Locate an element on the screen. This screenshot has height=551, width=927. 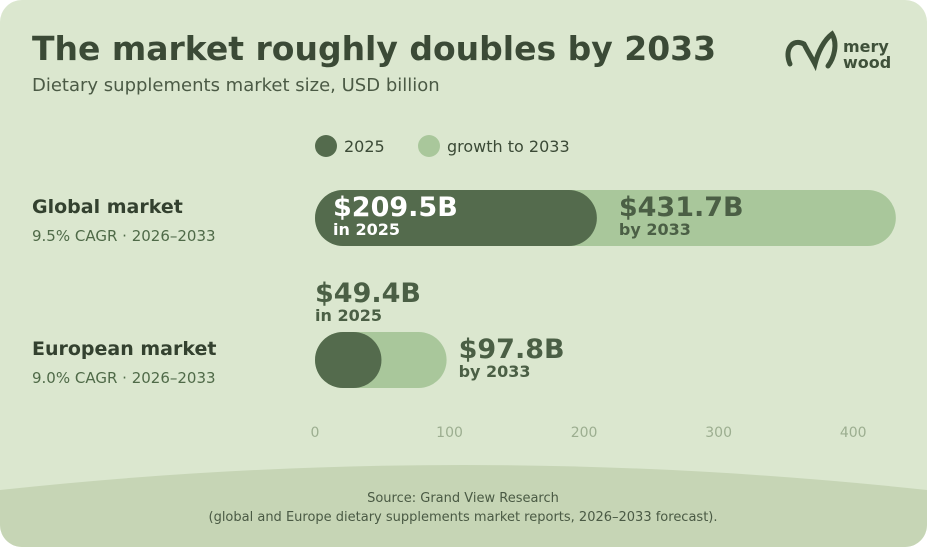
legend-label: growth to 2033 is located at coordinates (508, 146).